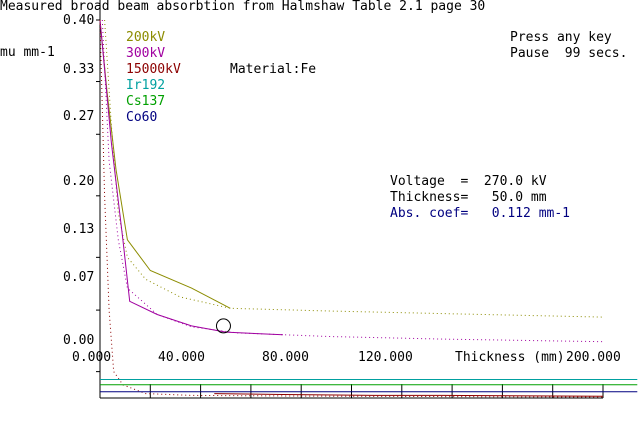  I want to click on legend-entry-300kv: 300kV, so click(146, 53).